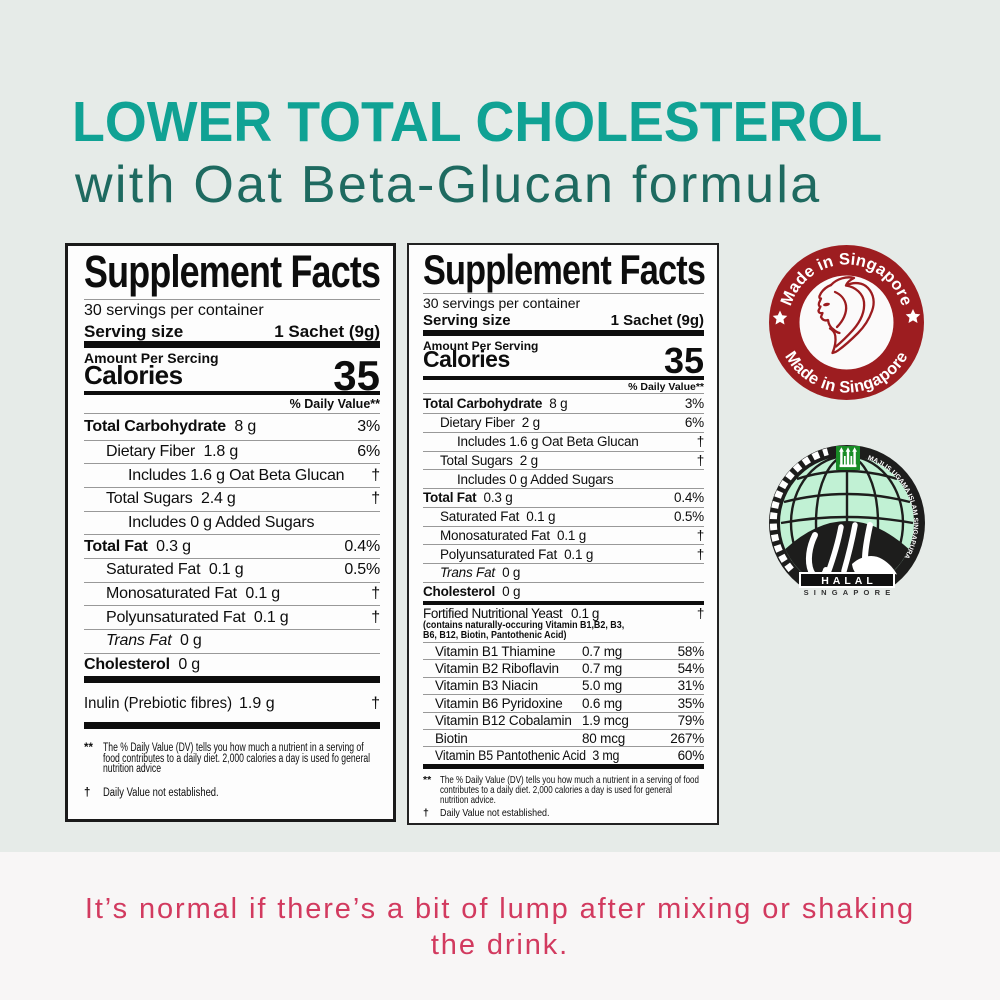  I want to click on svg-text: SINGAPORE, so click(850, 592).